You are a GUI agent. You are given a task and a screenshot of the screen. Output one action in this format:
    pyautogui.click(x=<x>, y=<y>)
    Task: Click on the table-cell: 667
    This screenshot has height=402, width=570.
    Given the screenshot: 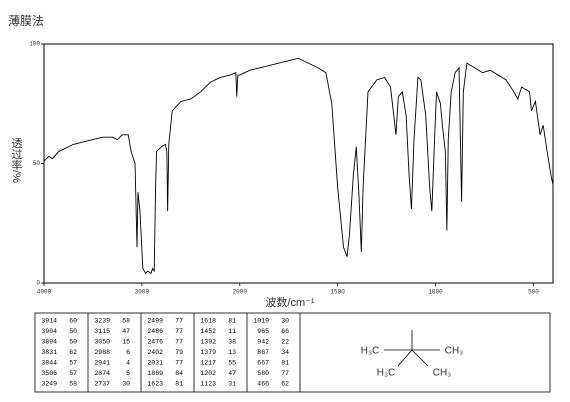 What is the action you would take?
    pyautogui.click(x=263, y=363)
    